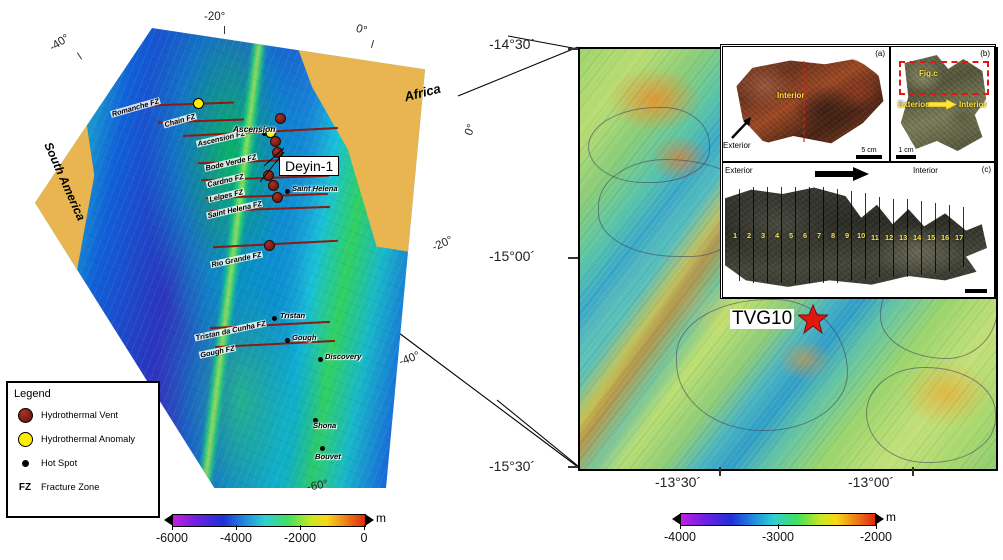 This screenshot has width=1003, height=560. Describe the element at coordinates (198, 103) in the screenshot. I see `hydrothermal-anomaly-marker` at that location.